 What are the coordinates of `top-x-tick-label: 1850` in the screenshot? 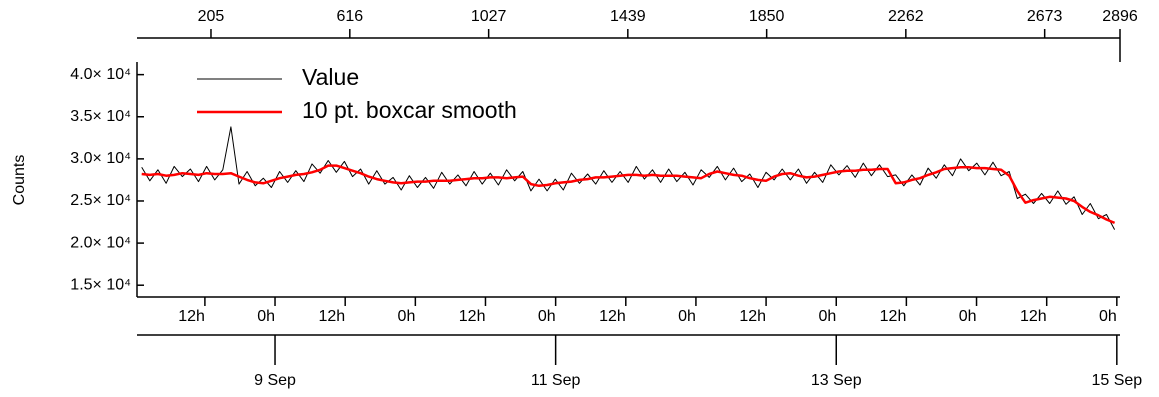 It's located at (767, 16).